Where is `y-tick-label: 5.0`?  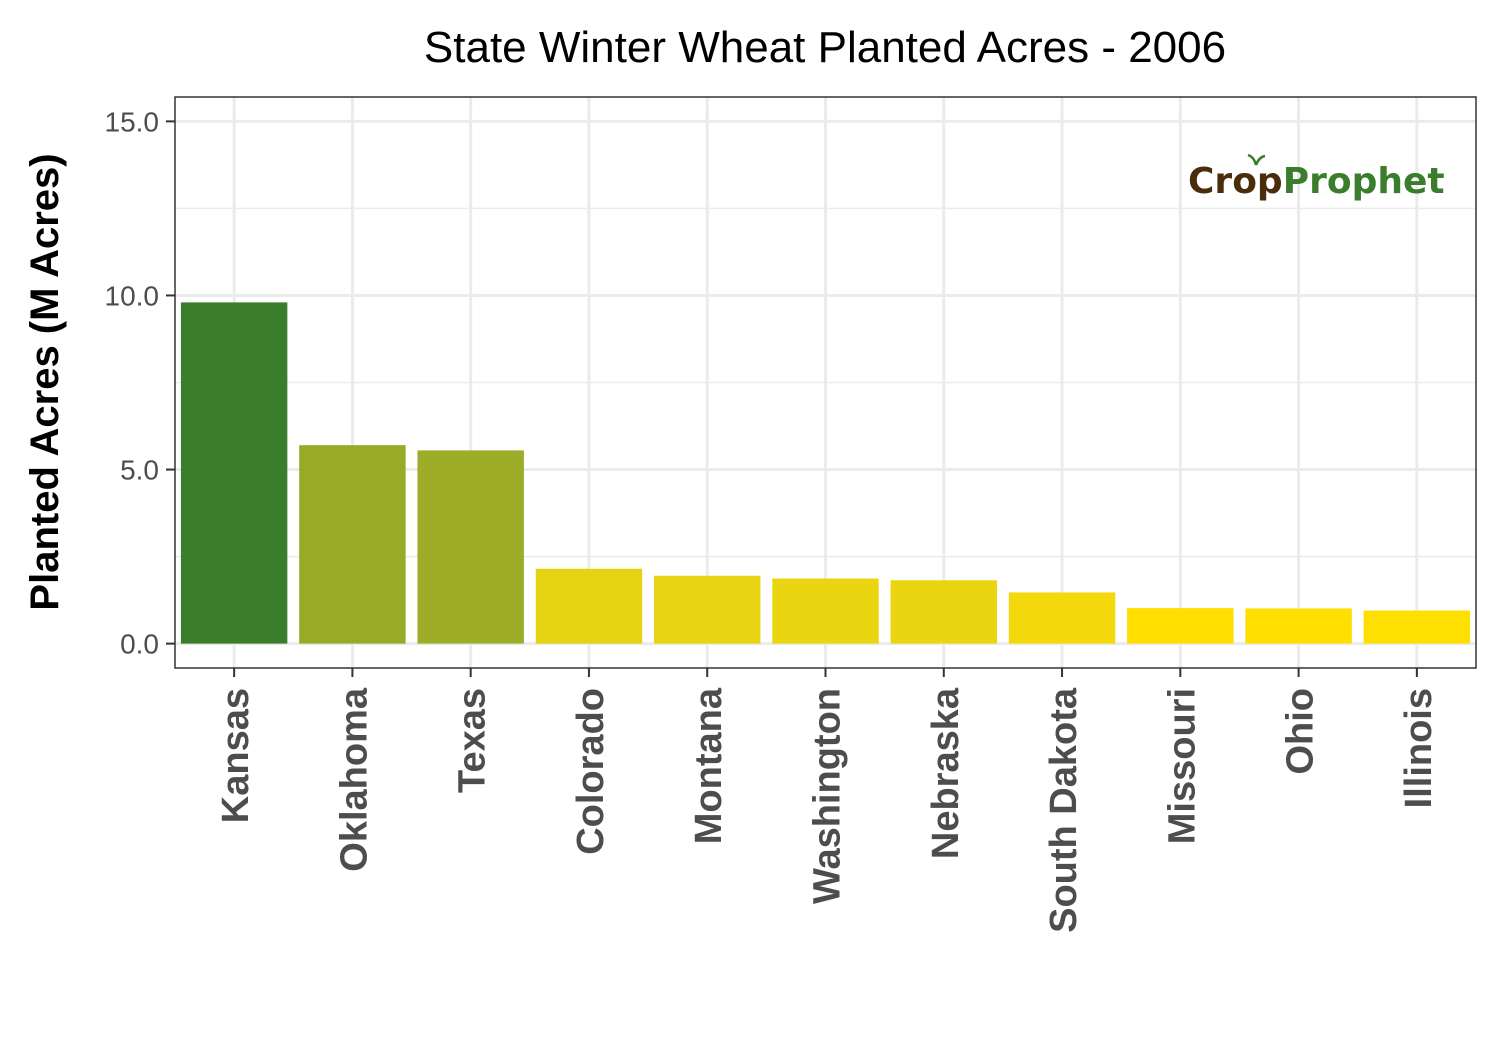 y-tick-label: 5.0 is located at coordinates (139, 470).